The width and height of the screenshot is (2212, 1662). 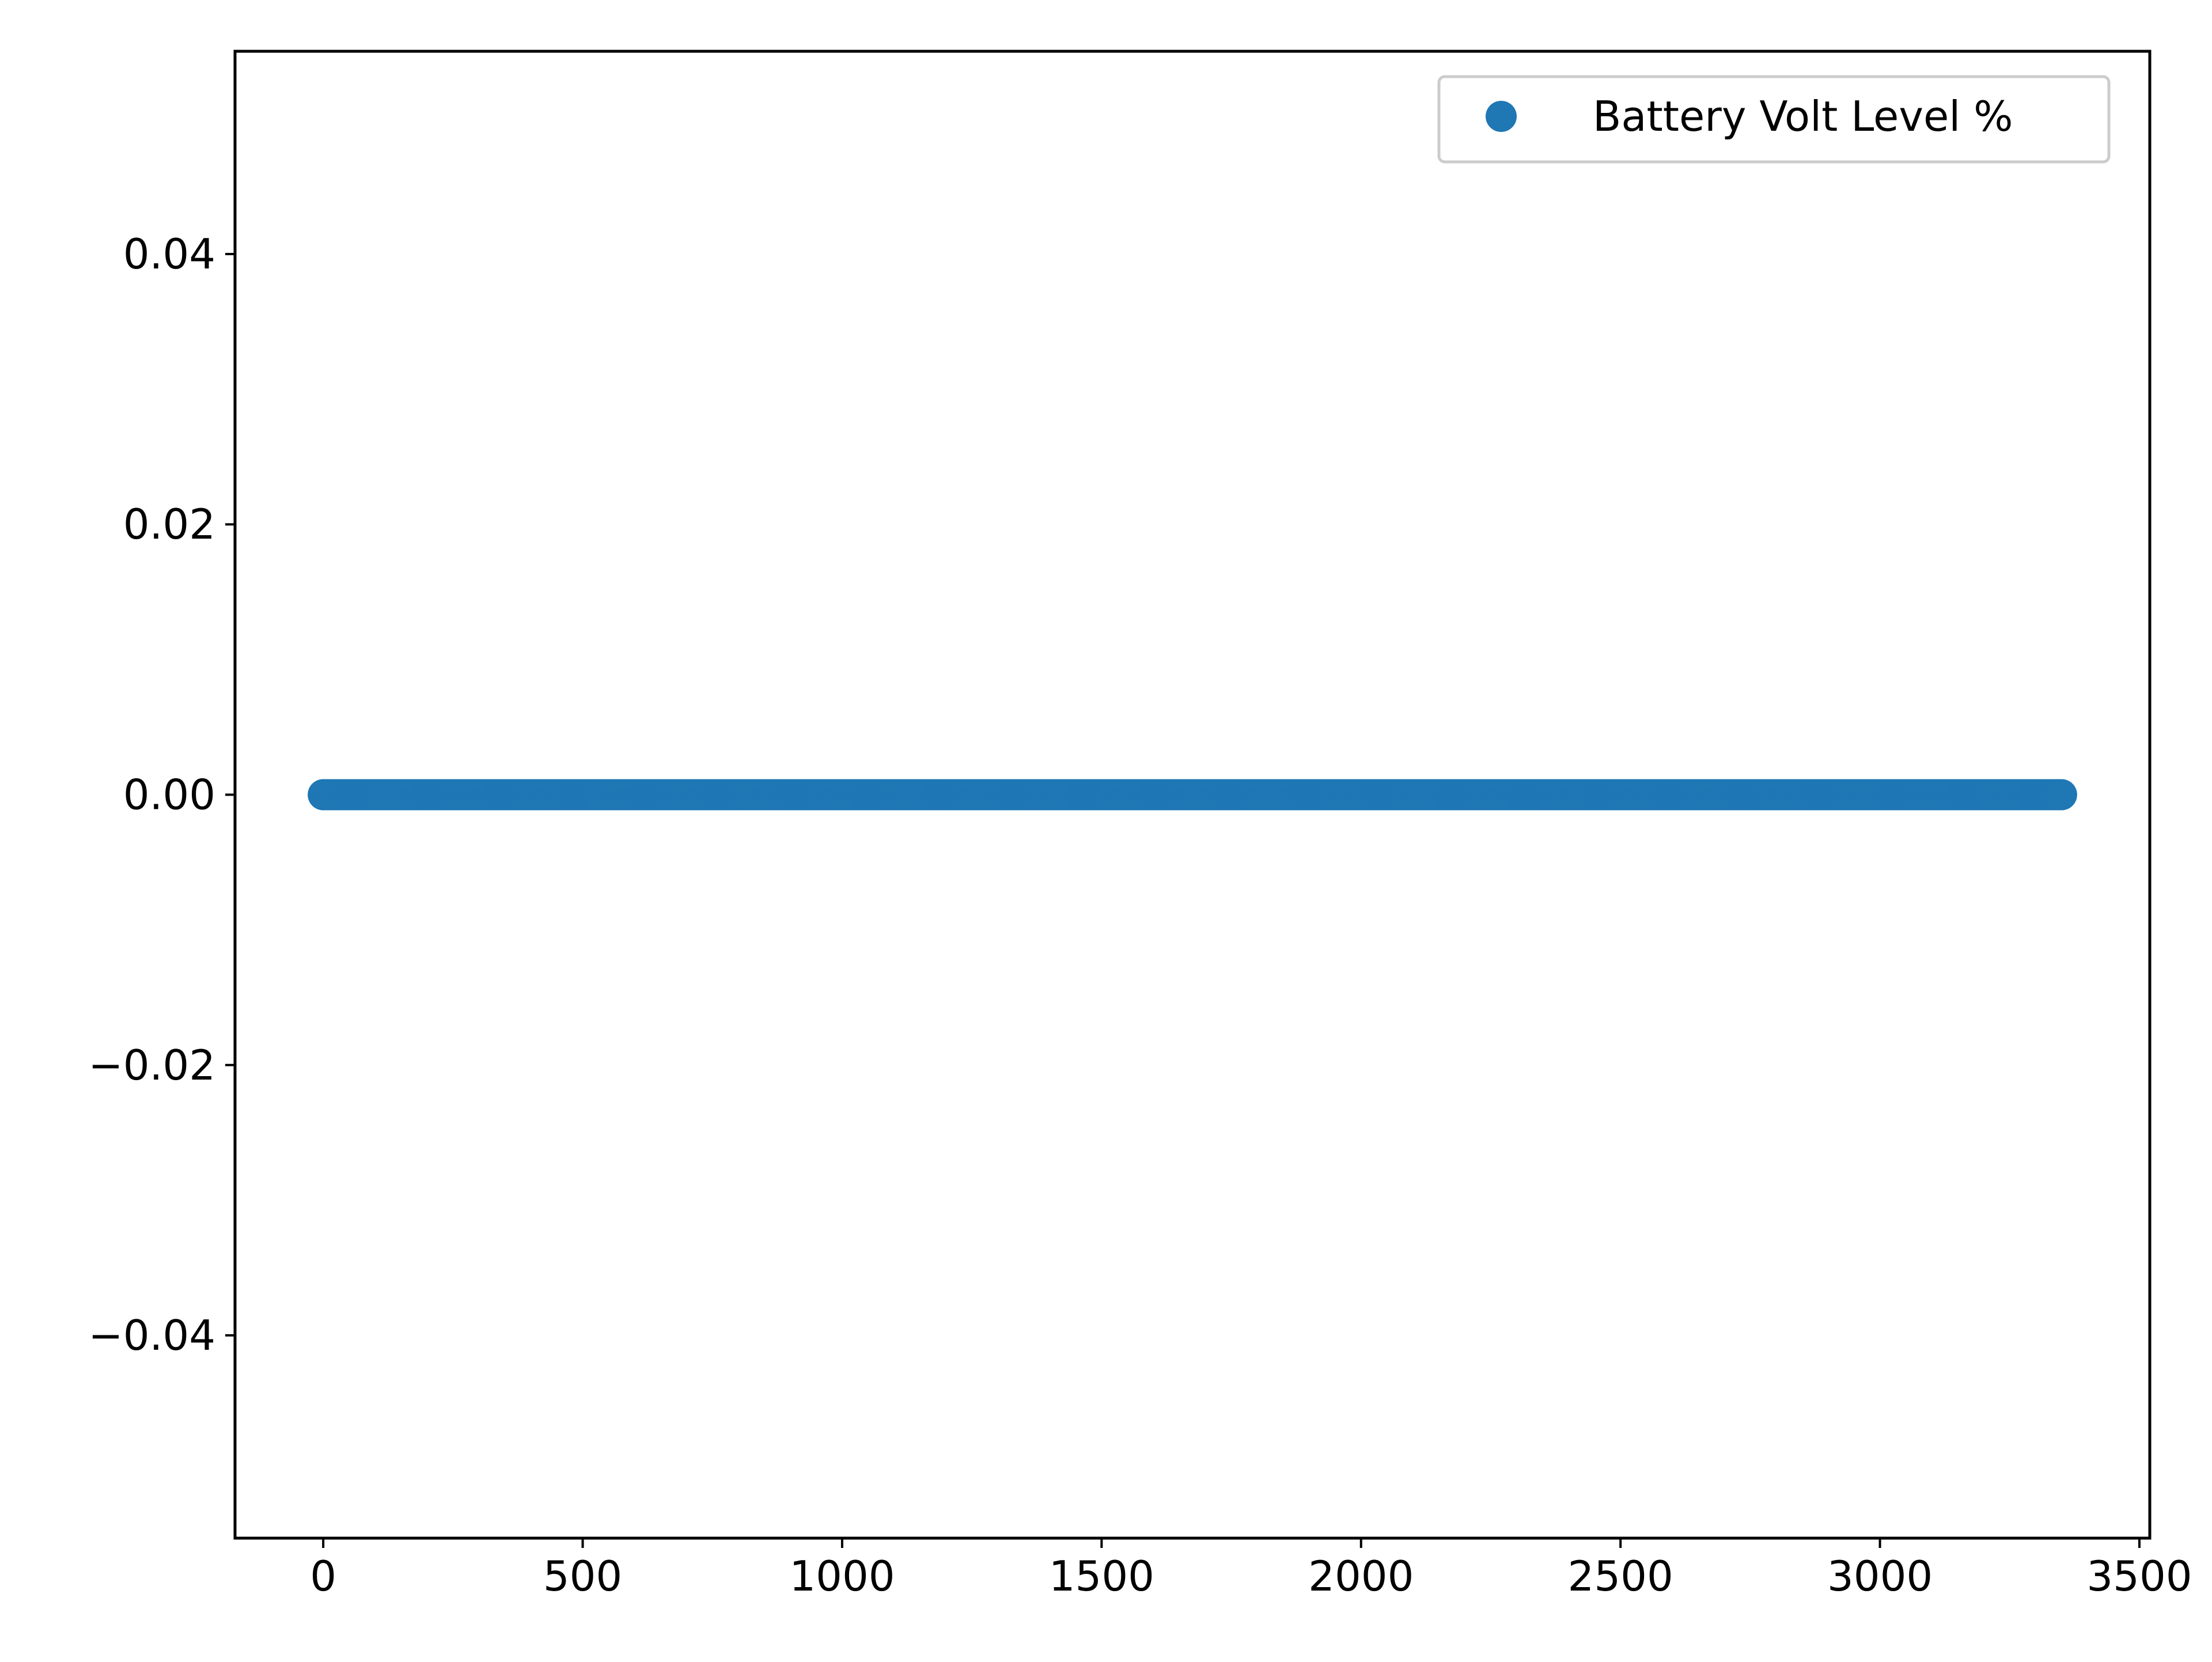 What do you see at coordinates (1361, 1576) in the screenshot?
I see `x-tick-label: 2000` at bounding box center [1361, 1576].